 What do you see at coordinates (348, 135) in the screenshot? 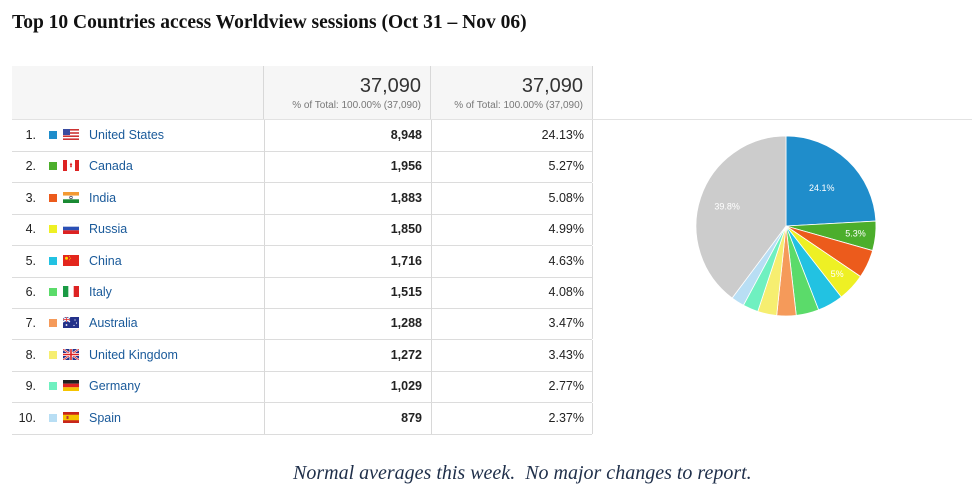
I see `sessions-cell: 8,948` at bounding box center [348, 135].